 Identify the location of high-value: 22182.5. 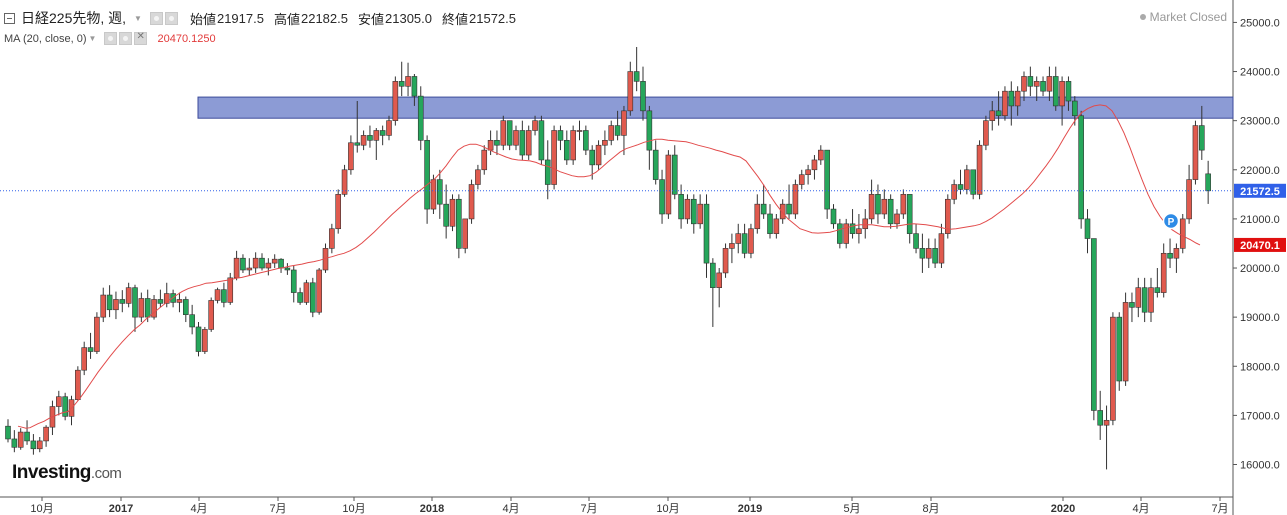
(324, 18).